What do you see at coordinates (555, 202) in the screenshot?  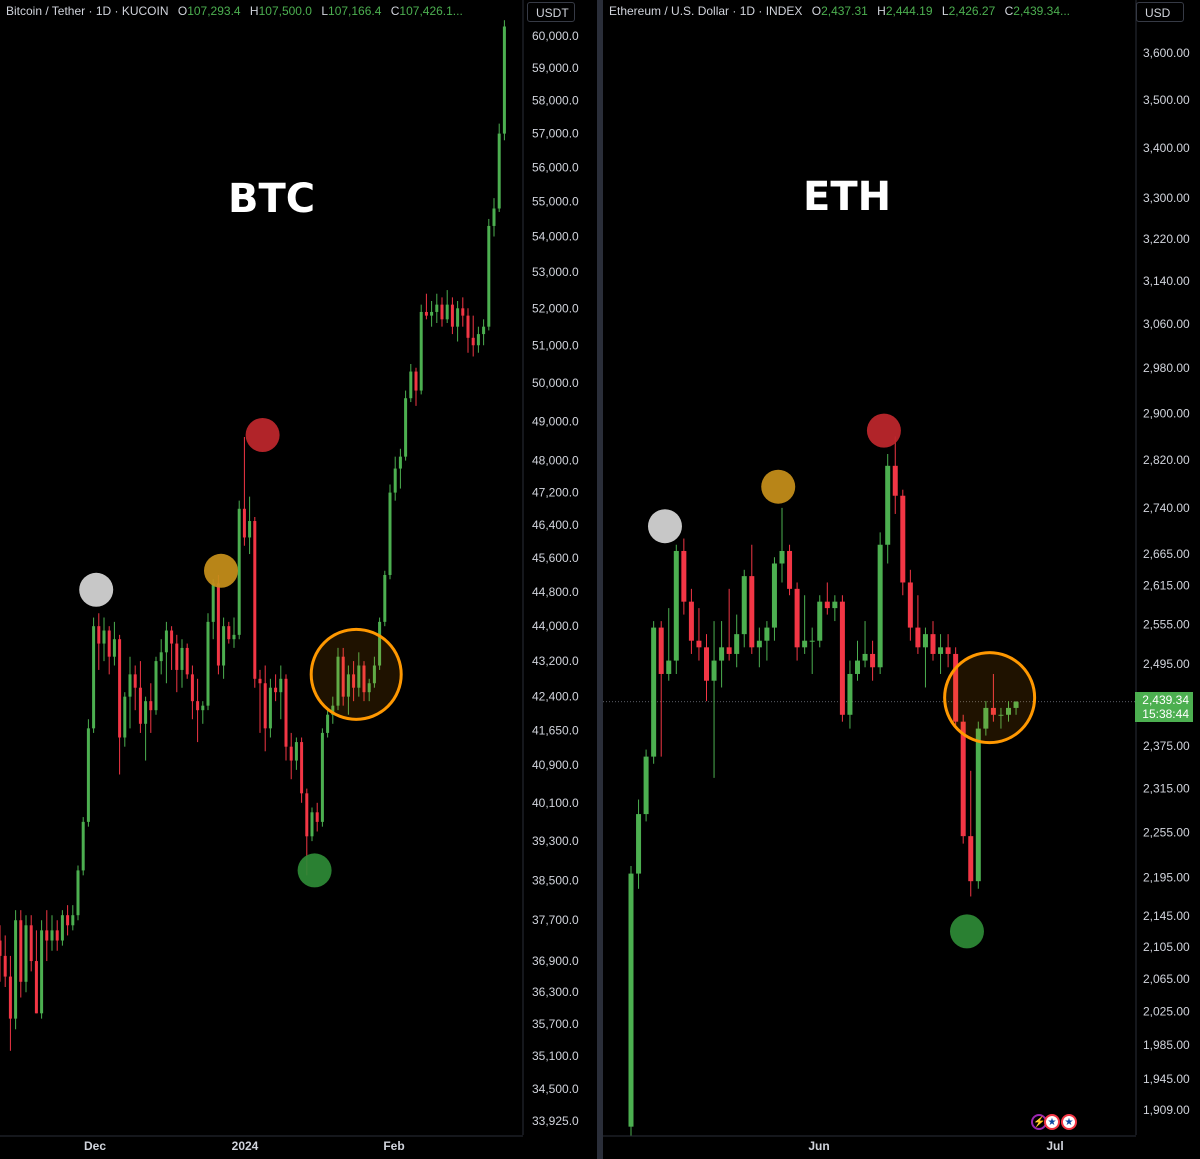 I see `y-tick-label: 55,000.0` at bounding box center [555, 202].